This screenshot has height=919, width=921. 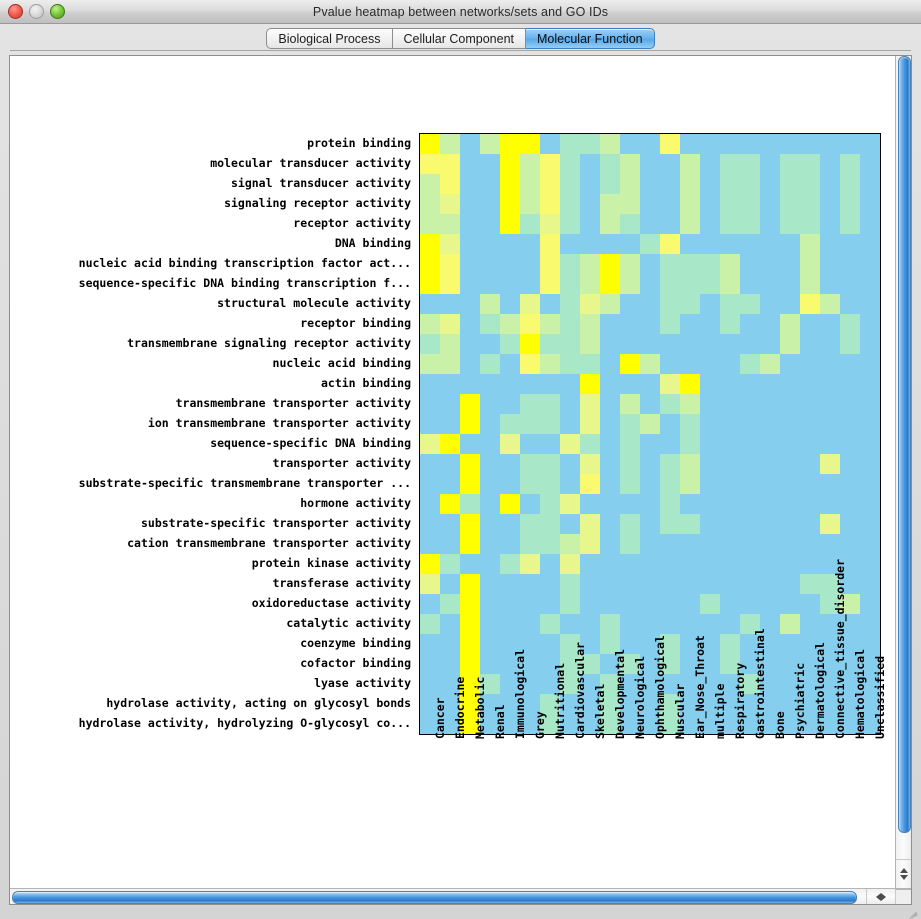 What do you see at coordinates (912, 912) in the screenshot?
I see `resize-grip-icon` at bounding box center [912, 912].